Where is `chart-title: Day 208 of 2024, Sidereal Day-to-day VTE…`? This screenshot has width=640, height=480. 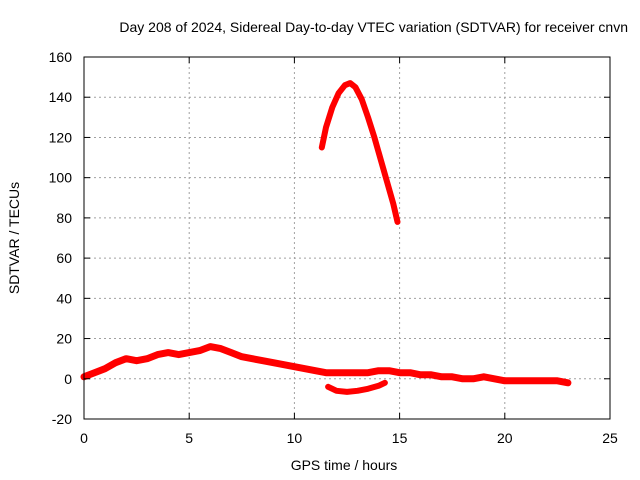 chart-title: Day 208 of 2024, Sidereal Day-to-day VTE… is located at coordinates (373, 27).